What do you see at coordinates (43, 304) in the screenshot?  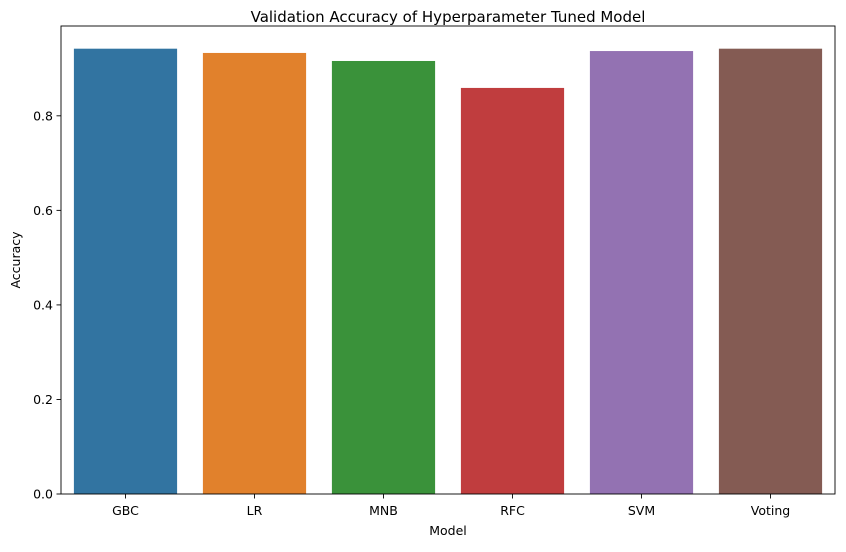 I see `y-tick-label: 0.4` at bounding box center [43, 304].